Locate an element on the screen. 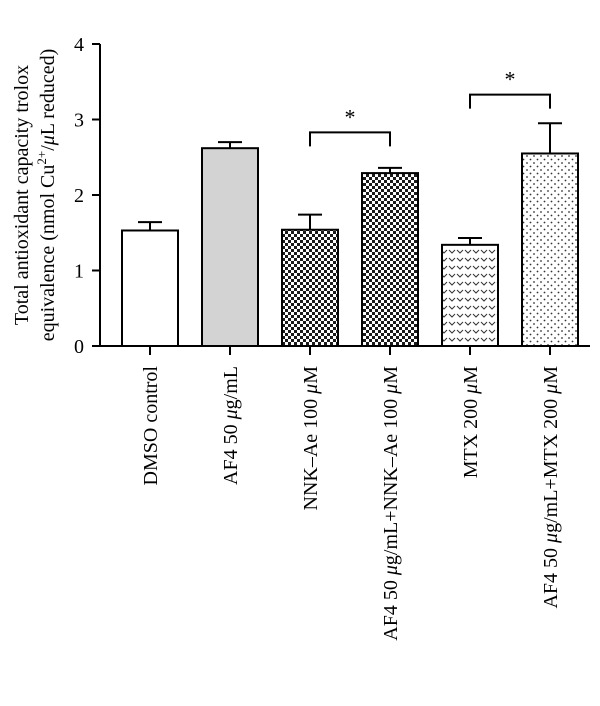  y-tick-label: 0 is located at coordinates (79, 347).